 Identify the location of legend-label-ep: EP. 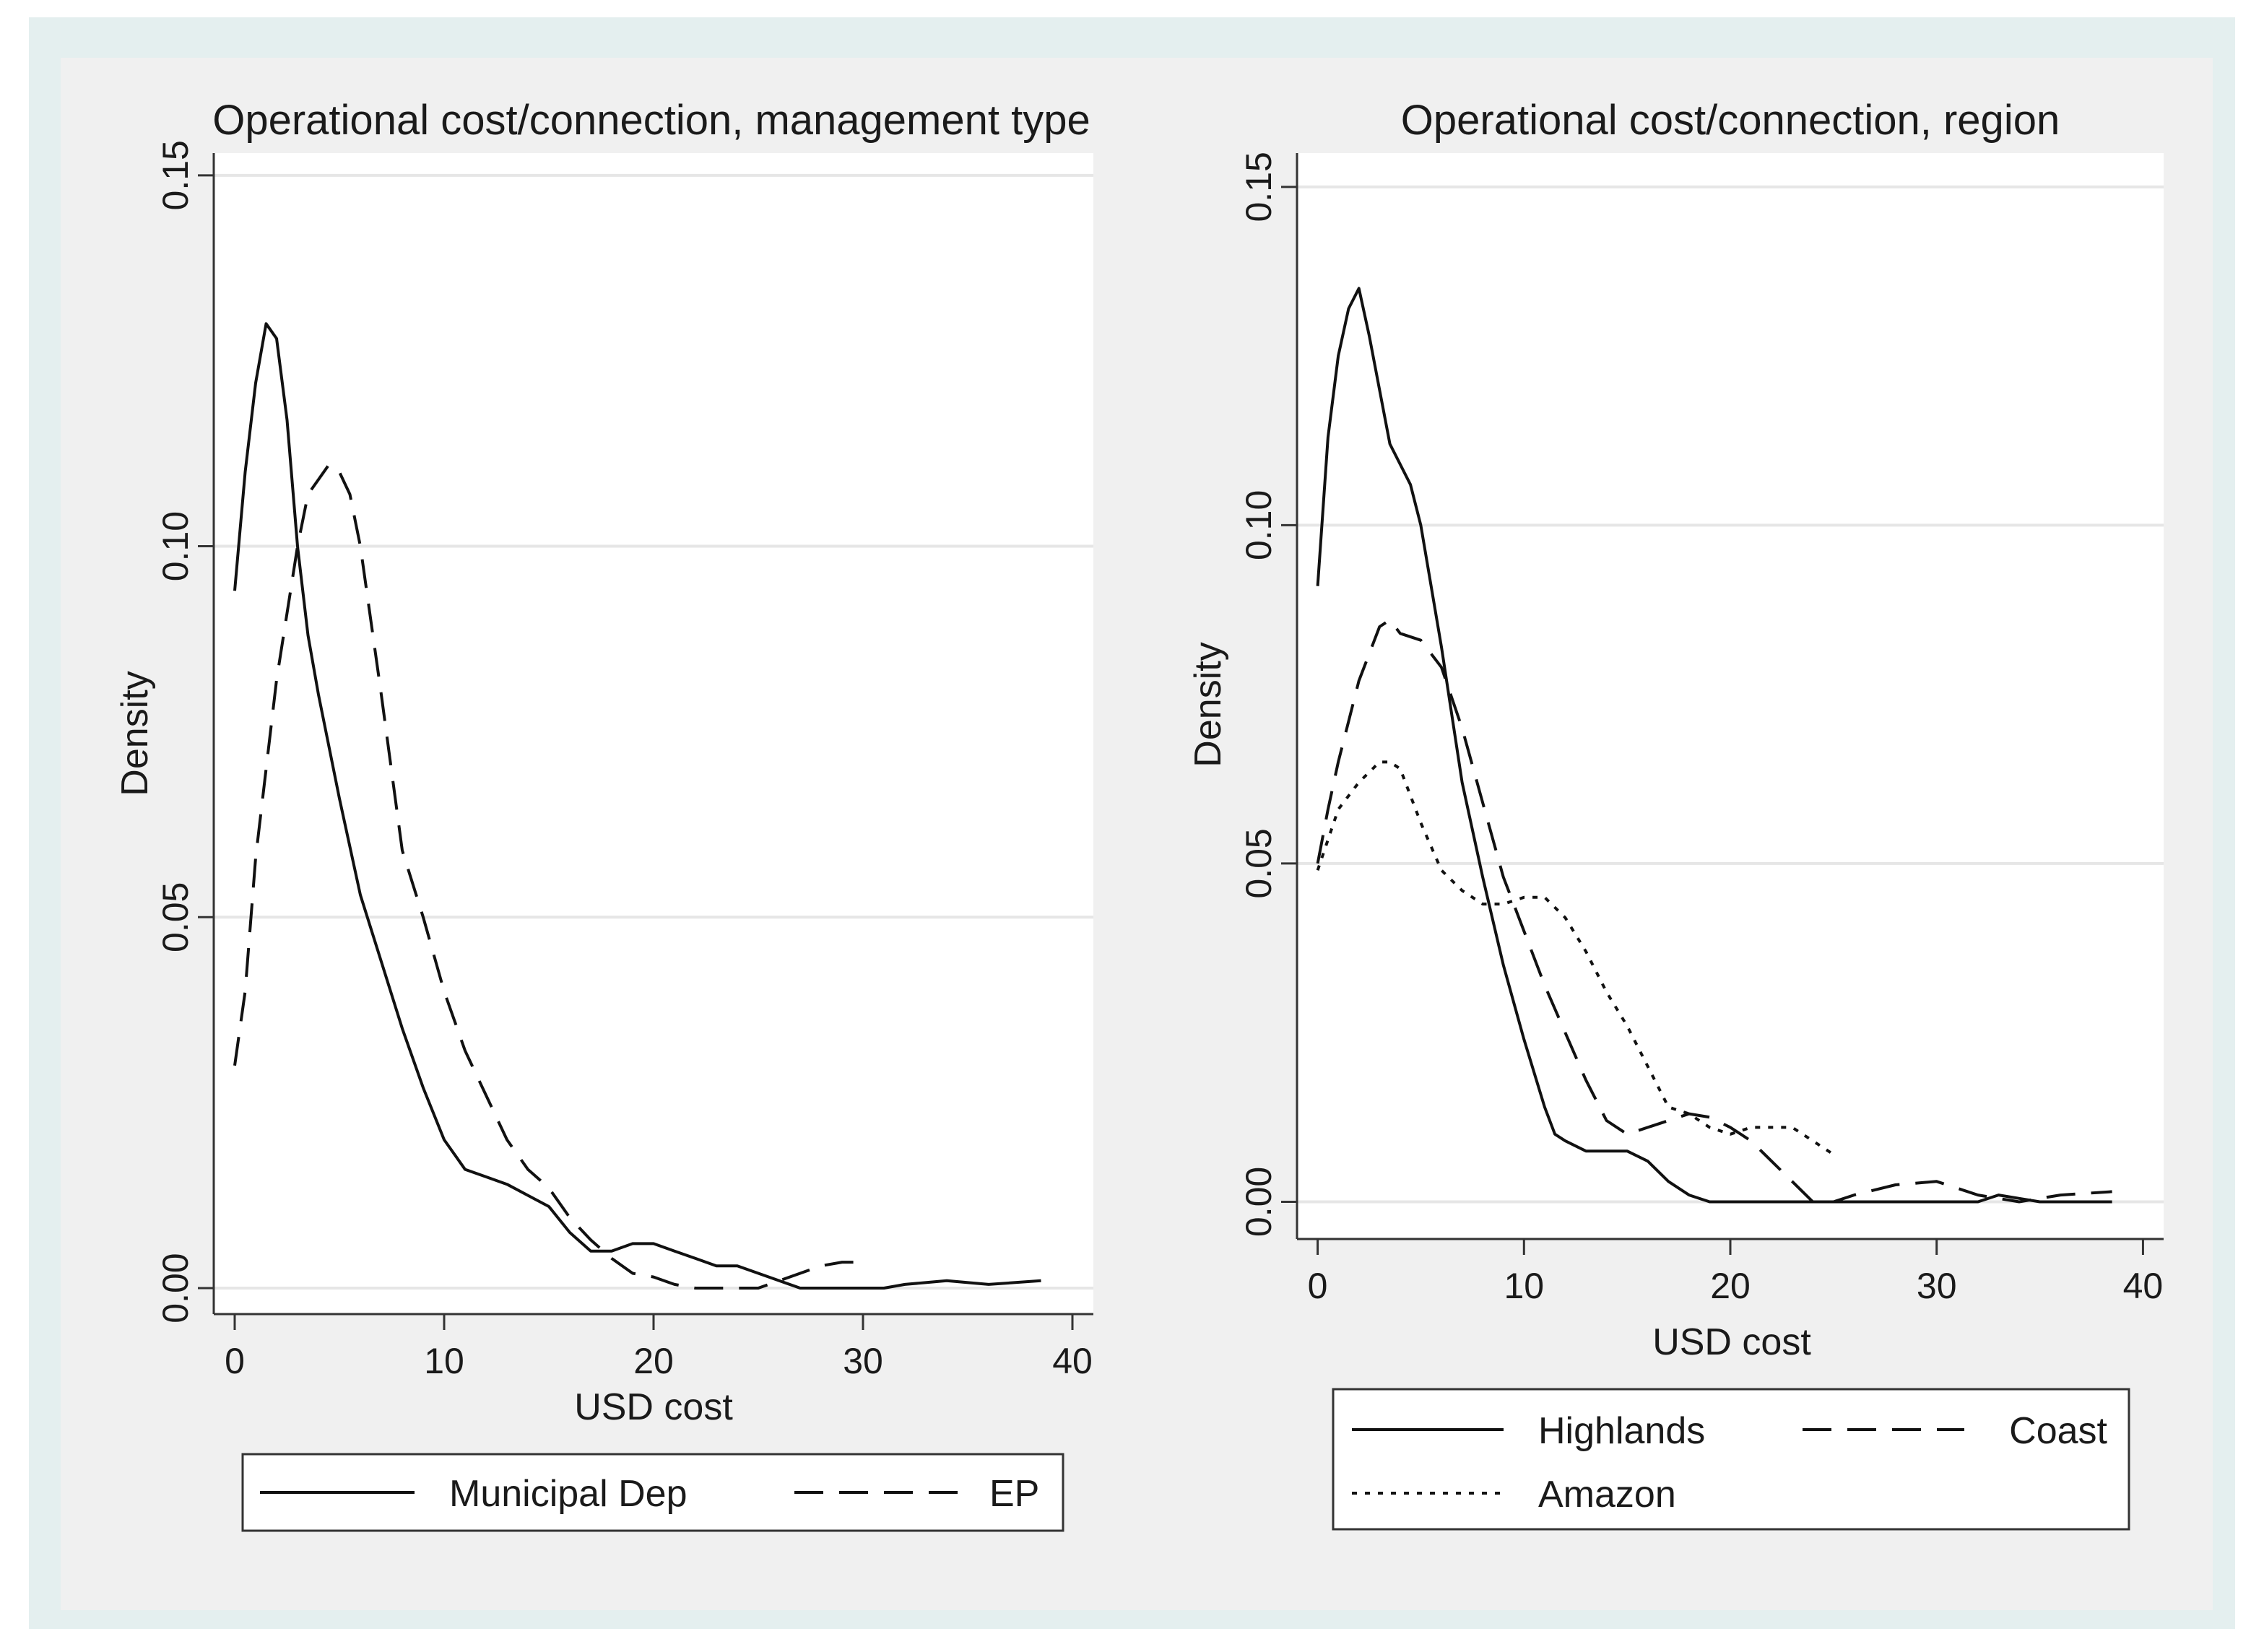
(1014, 1494).